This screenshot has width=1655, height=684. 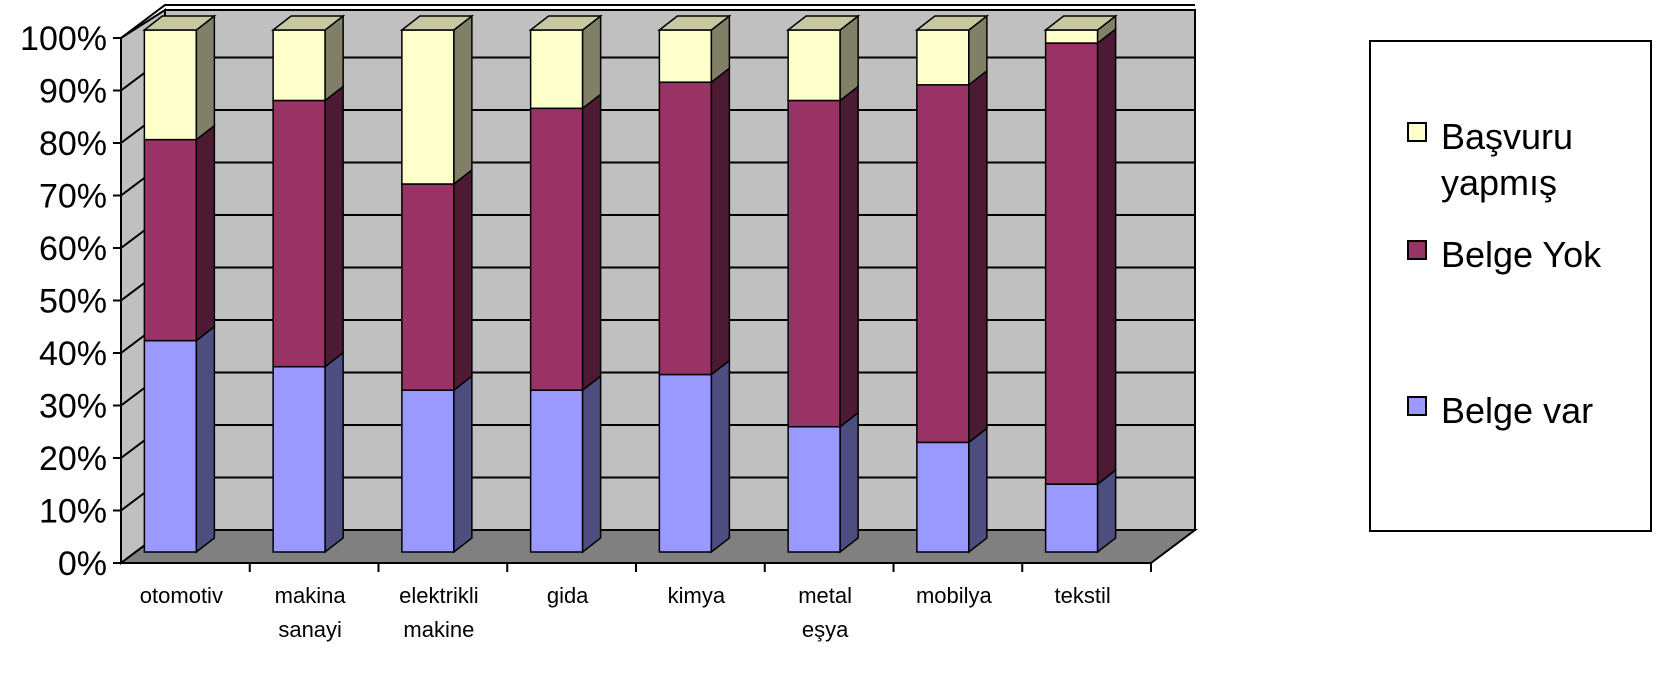 I want to click on y-tick-label: 10%, so click(x=73, y=512).